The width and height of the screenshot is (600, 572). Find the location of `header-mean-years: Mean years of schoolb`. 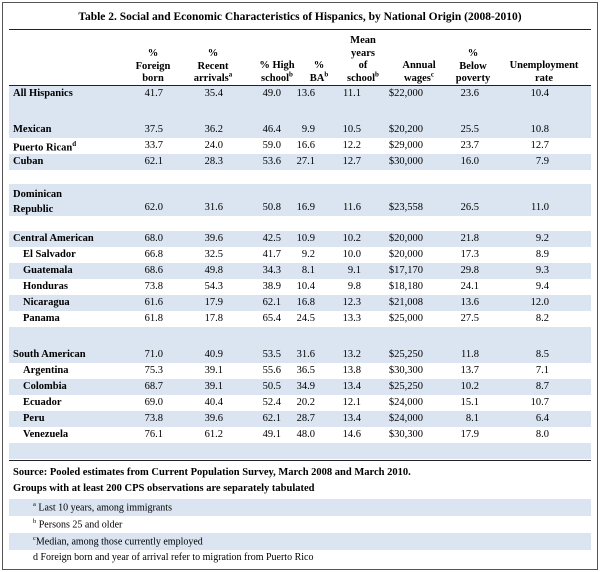

header-mean-years: Mean years of schoolb is located at coordinates (363, 60).